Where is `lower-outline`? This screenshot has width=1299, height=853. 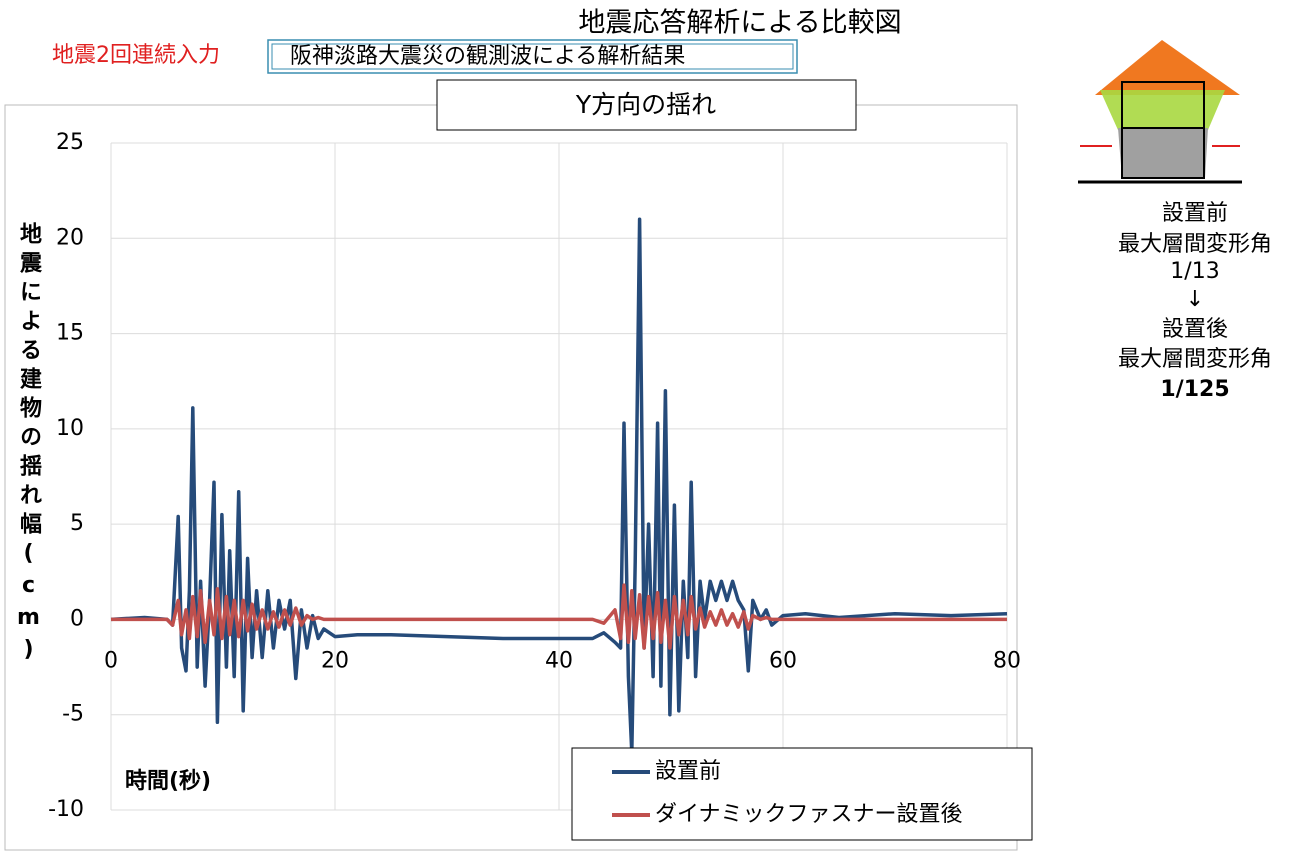 lower-outline is located at coordinates (1163, 153).